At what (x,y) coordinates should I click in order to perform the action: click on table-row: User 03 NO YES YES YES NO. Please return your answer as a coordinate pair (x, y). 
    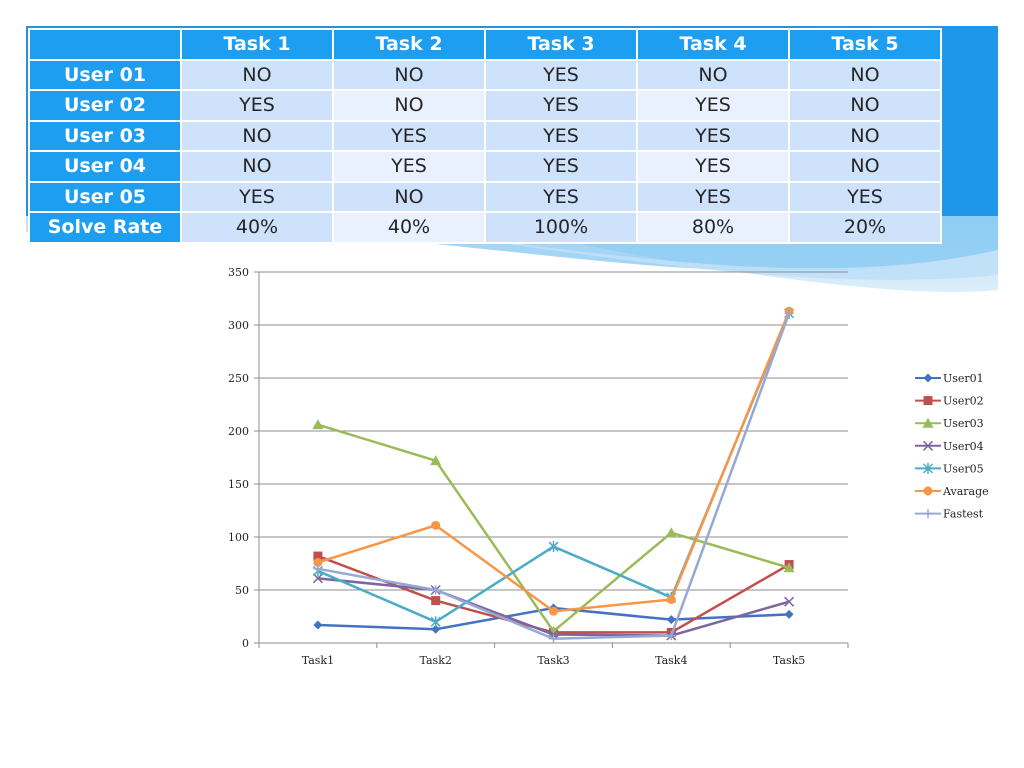
    Looking at the image, I should click on (485, 135).